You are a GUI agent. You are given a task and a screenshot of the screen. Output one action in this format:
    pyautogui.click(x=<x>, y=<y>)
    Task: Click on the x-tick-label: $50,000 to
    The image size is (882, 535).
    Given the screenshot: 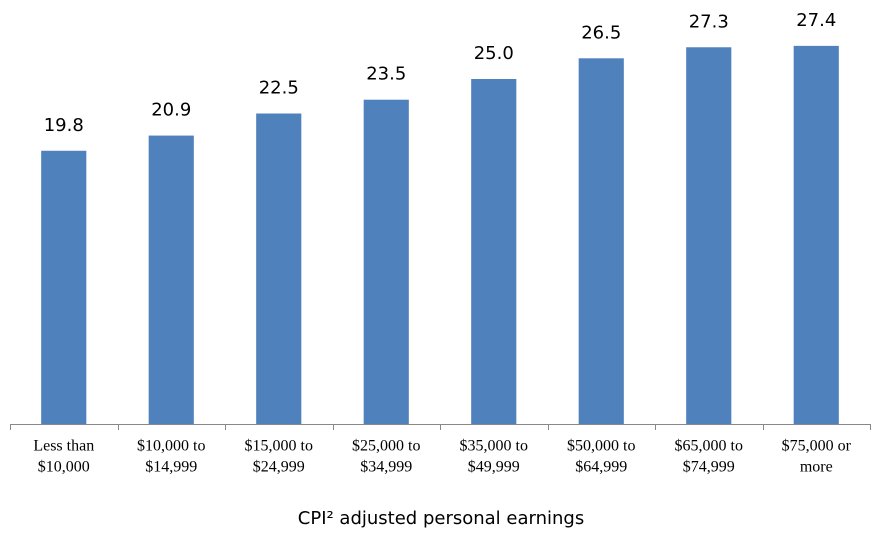 What is the action you would take?
    pyautogui.click(x=601, y=446)
    